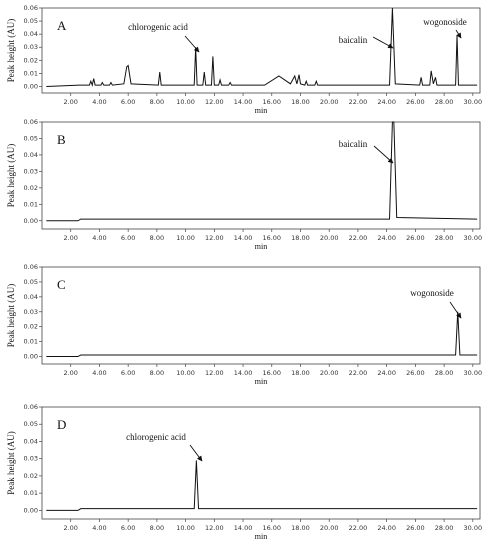  Describe the element at coordinates (61, 139) in the screenshot. I see `panel-label: B` at that location.